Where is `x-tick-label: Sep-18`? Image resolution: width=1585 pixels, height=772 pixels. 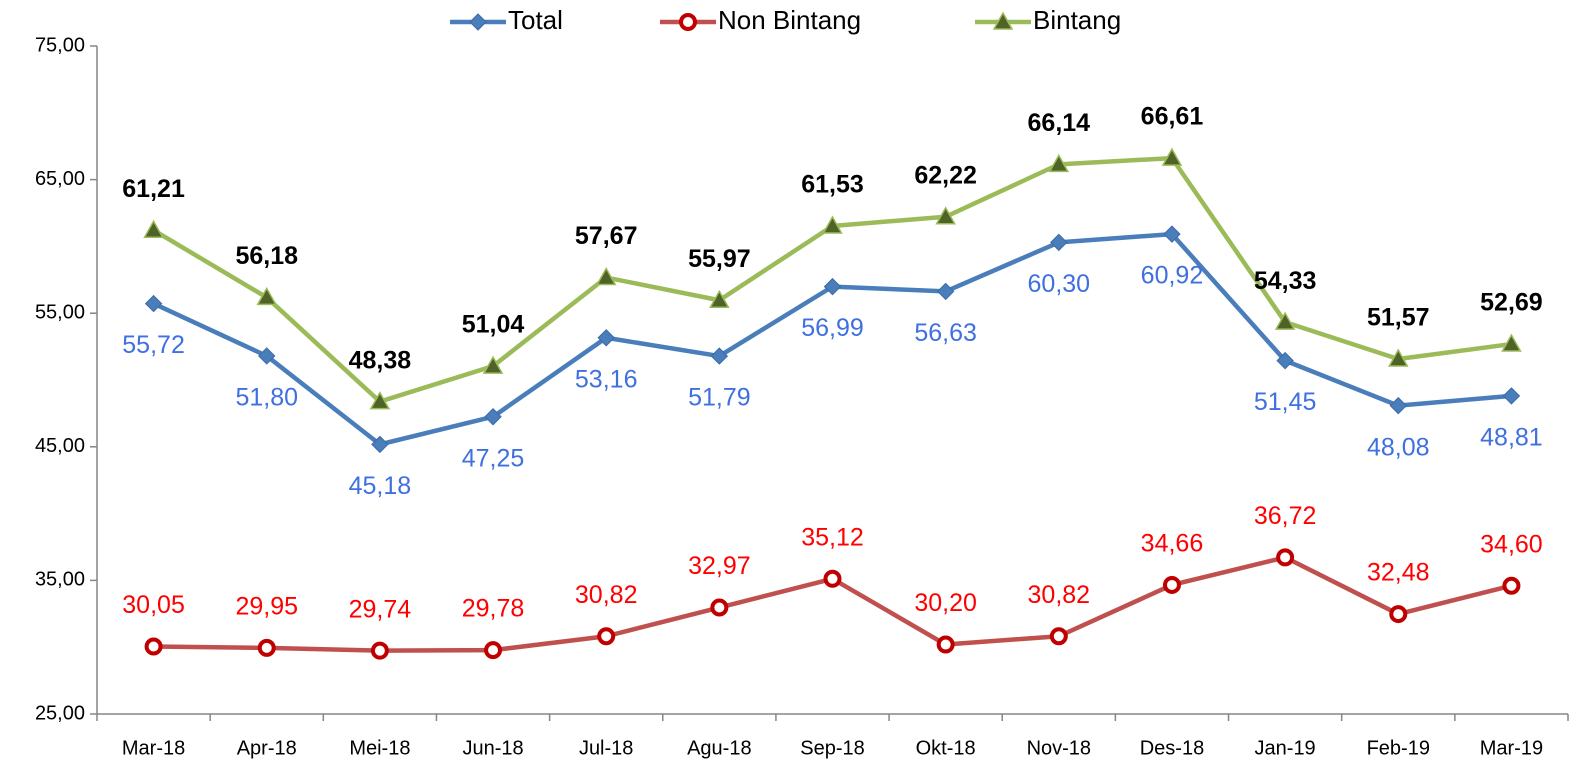 x-tick-label: Sep-18 is located at coordinates (832, 748).